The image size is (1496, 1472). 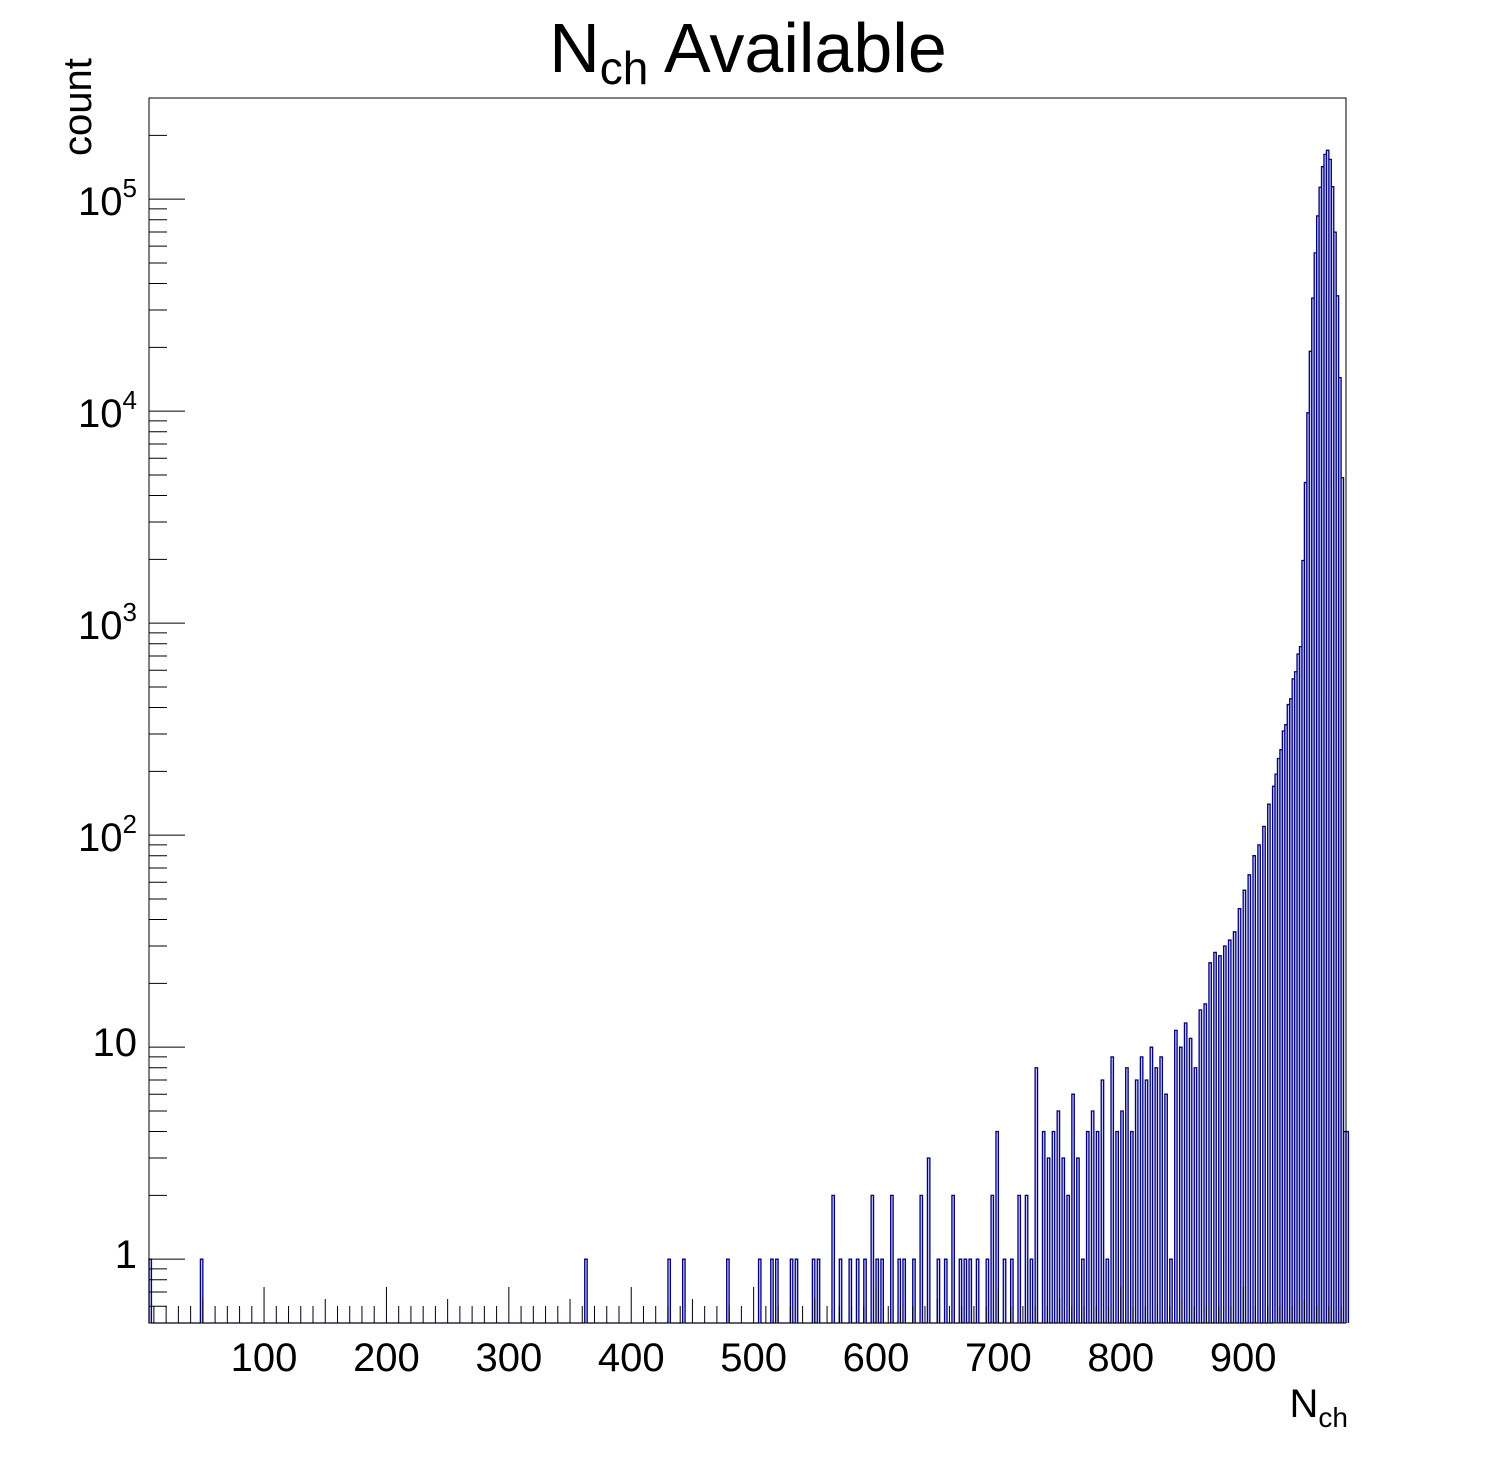 What do you see at coordinates (1318, 1407) in the screenshot?
I see `x-axis-label: Nch` at bounding box center [1318, 1407].